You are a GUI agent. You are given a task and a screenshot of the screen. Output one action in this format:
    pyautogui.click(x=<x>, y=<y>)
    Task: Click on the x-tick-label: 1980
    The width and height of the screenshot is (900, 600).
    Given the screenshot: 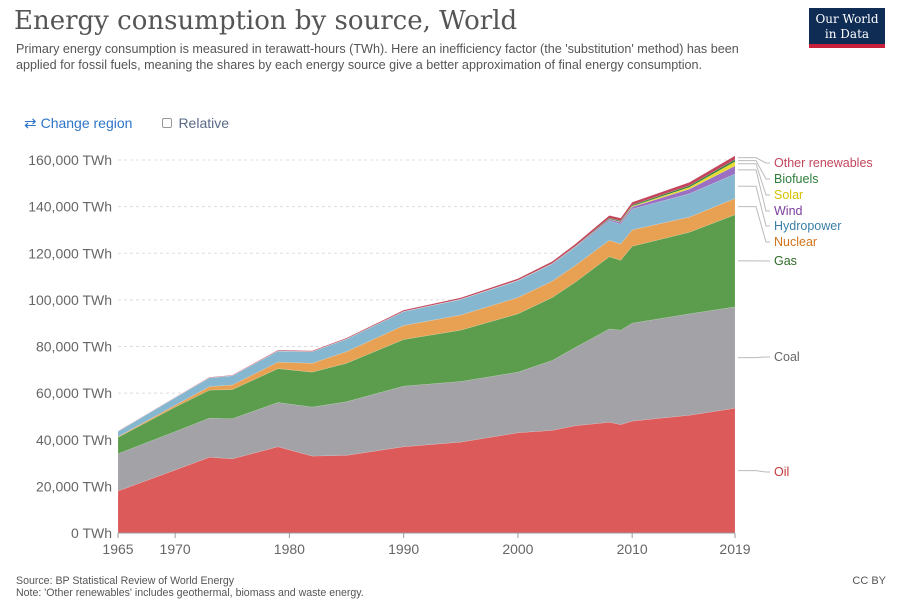 What is the action you would take?
    pyautogui.click(x=289, y=549)
    